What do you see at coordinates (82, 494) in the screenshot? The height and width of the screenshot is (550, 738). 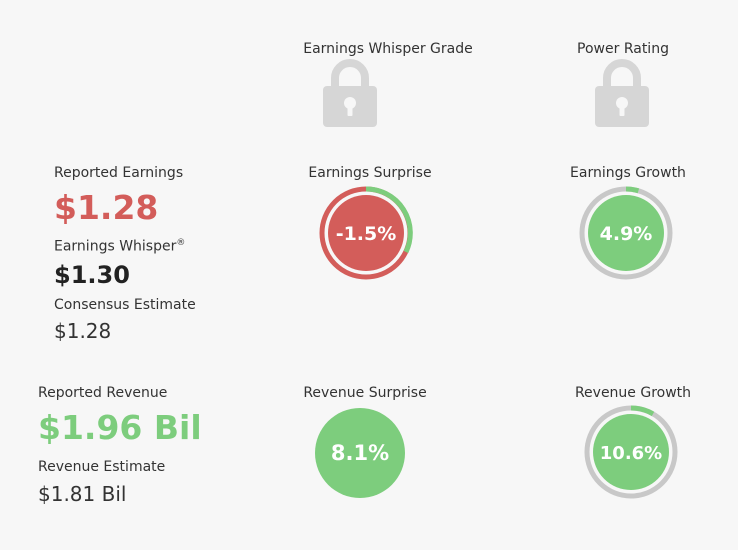 I see `revenue-estimate-value: $1.81 Bil` at bounding box center [82, 494].